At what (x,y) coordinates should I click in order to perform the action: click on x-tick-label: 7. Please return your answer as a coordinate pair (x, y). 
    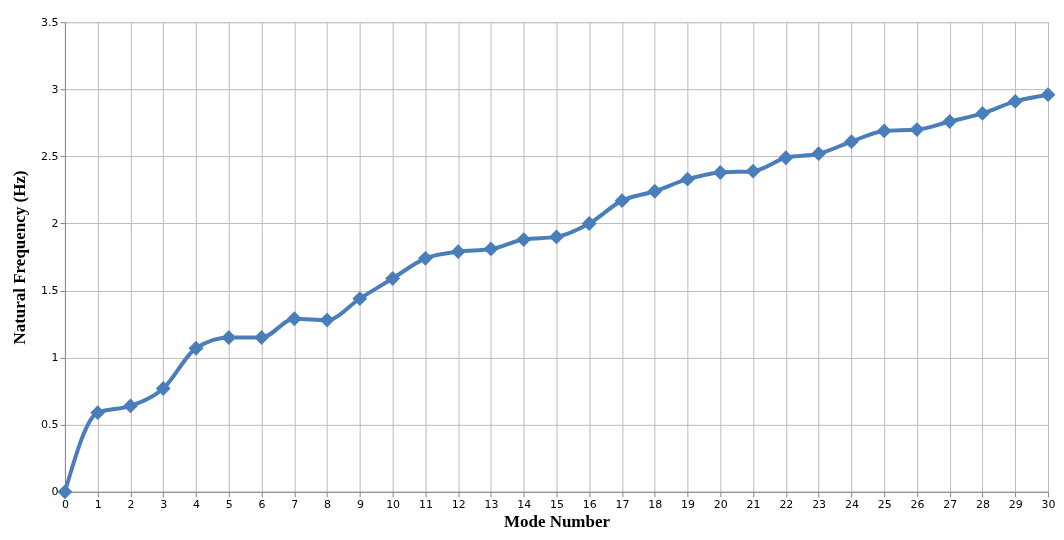
    Looking at the image, I should click on (295, 505).